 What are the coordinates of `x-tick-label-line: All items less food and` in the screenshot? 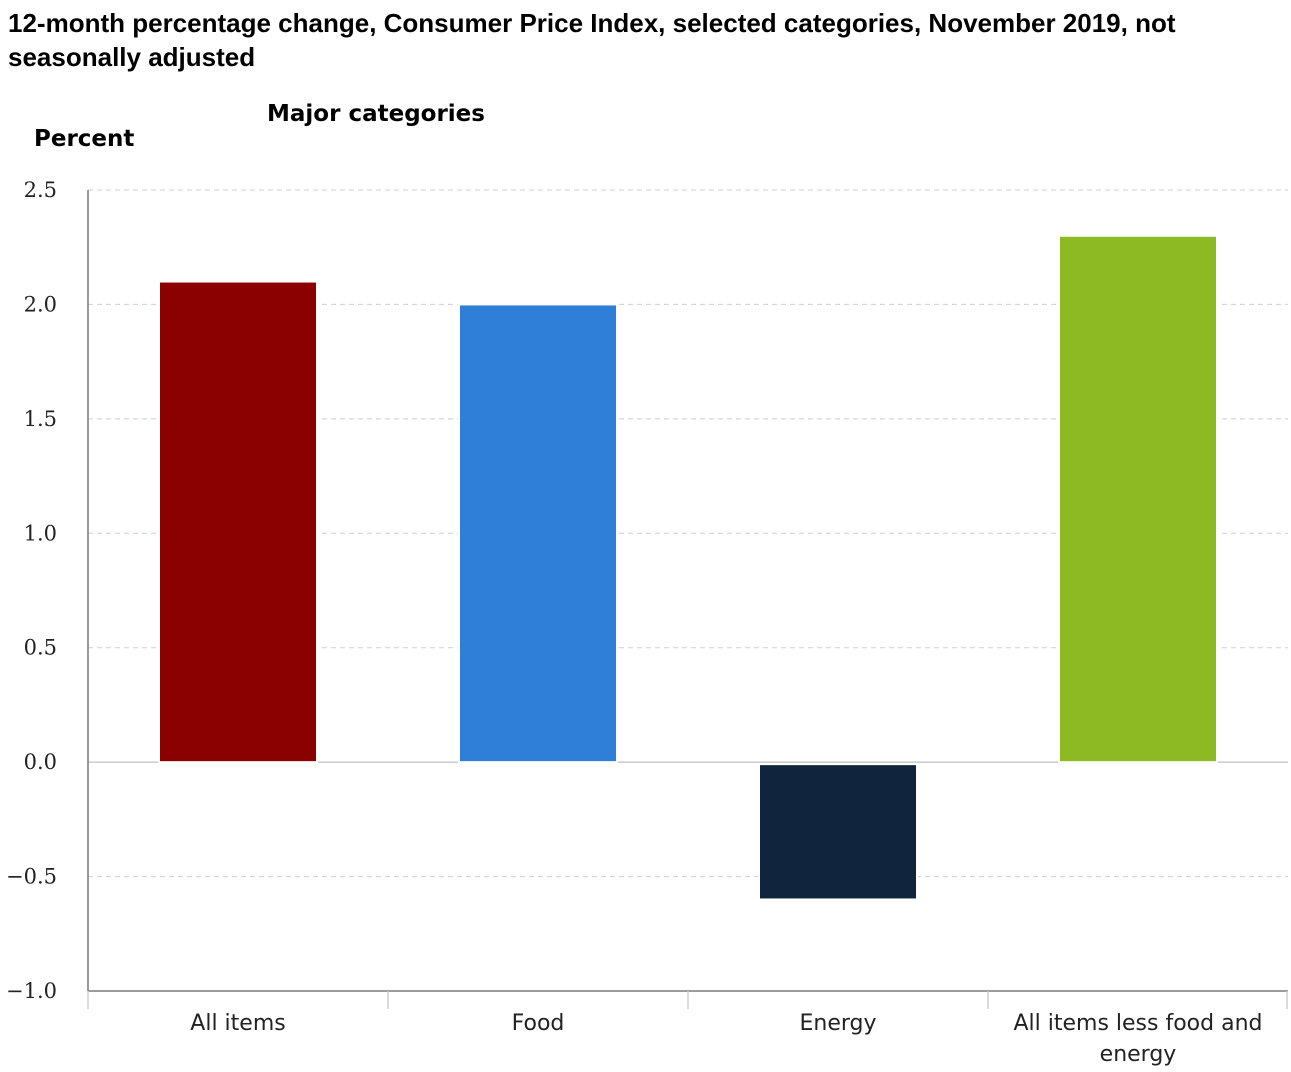 It's located at (1137, 1023).